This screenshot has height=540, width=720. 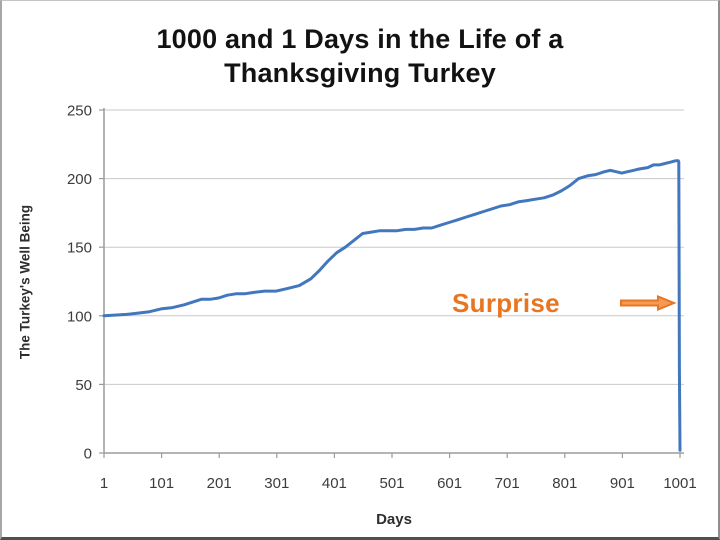 I want to click on x-axis-tick-labels: 1 101 201 301 401 501 601 701 801 901 1001, so click(x=398, y=483).